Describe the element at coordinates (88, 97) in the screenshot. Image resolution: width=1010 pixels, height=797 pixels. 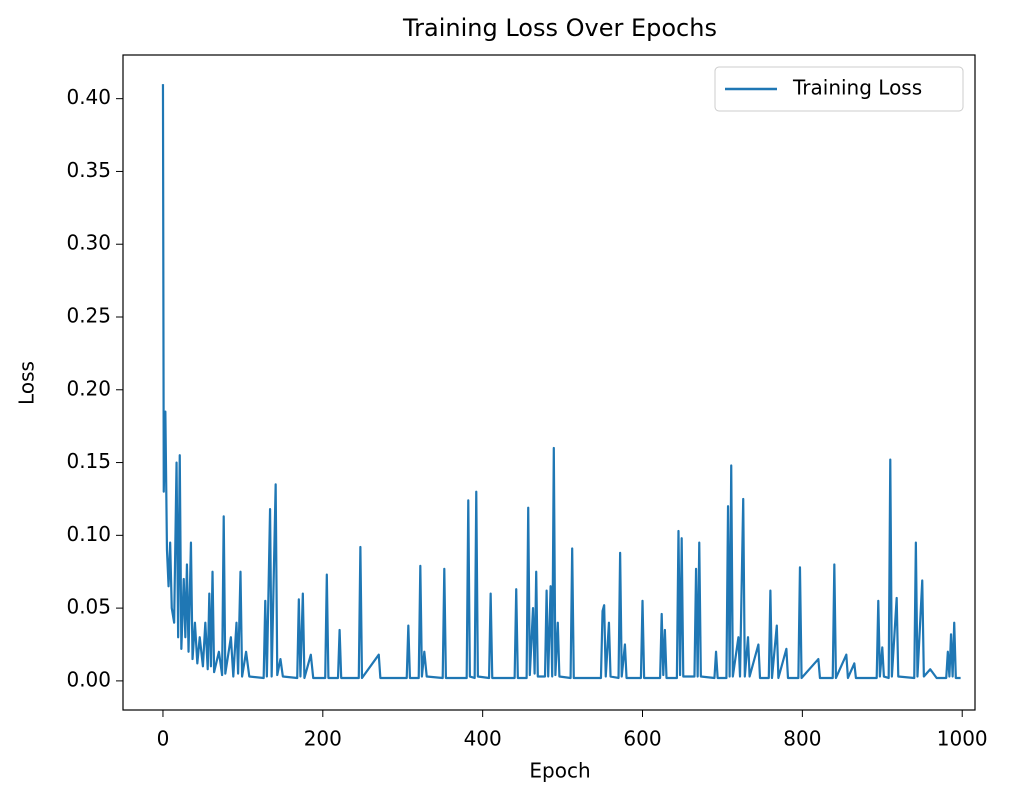
I see `y-tick-label: 0.40` at that location.